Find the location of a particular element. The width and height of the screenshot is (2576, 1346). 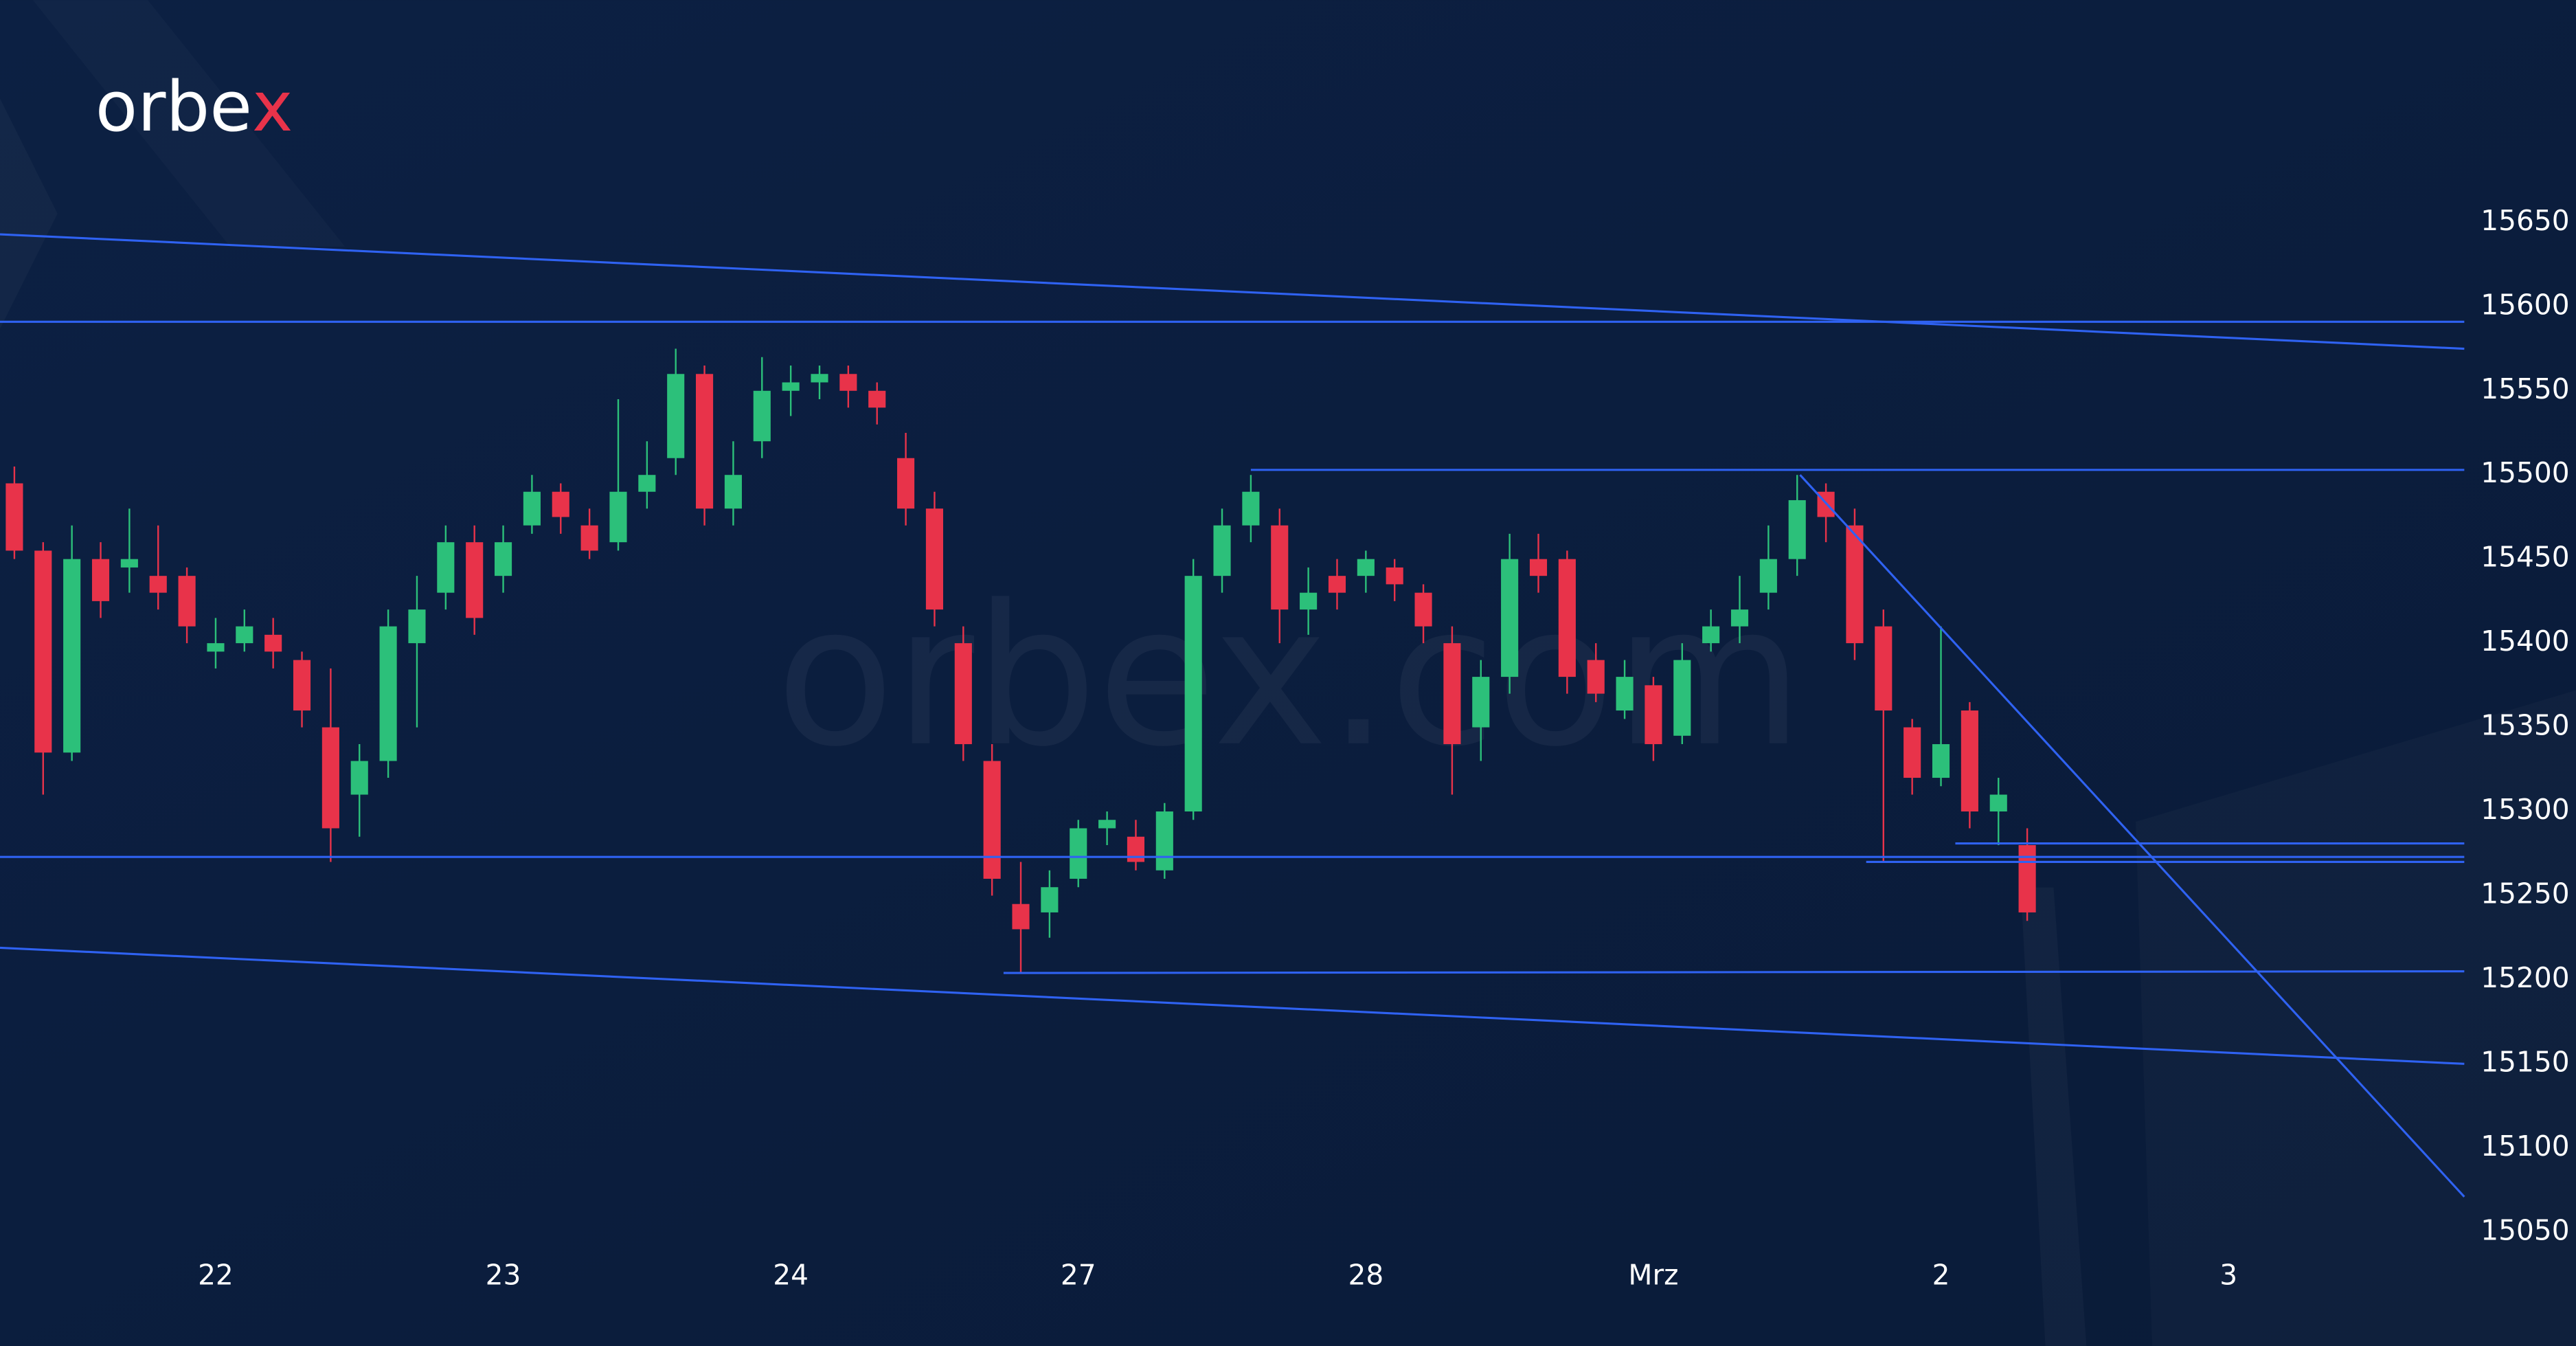

x-tick-label: 3 is located at coordinates (2228, 1274).